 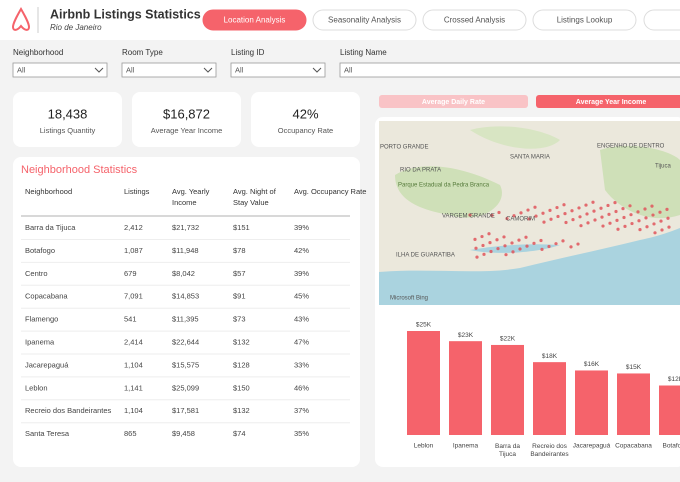 What do you see at coordinates (241, 341) in the screenshot?
I see `table-cell: $132` at bounding box center [241, 341].